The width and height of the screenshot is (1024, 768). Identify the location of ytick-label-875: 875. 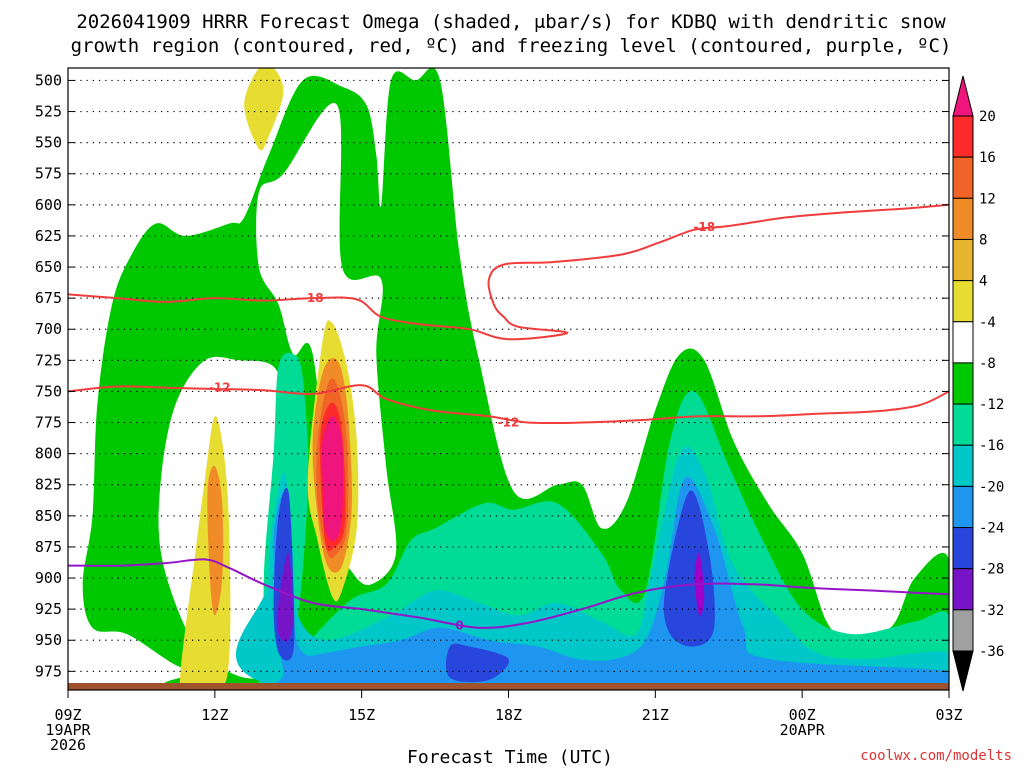
(48, 547).